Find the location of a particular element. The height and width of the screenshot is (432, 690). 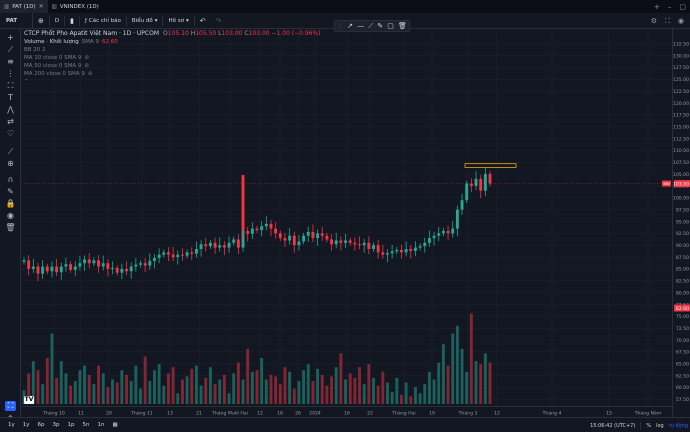

maximize-icon: ▢ is located at coordinates (682, 6).